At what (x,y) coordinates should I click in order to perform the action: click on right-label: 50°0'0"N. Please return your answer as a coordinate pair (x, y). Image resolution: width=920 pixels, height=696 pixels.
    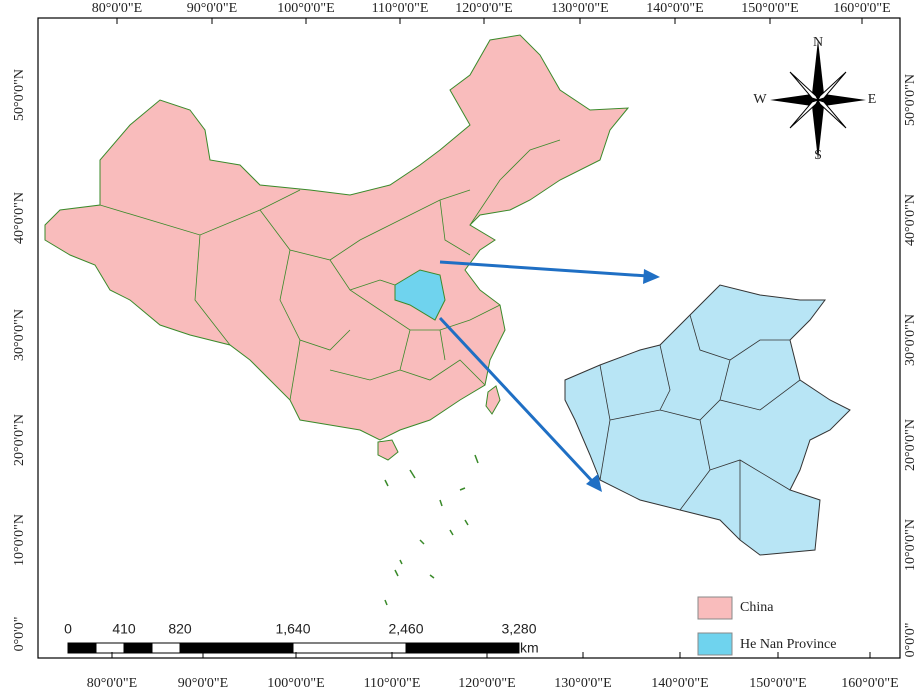
    Looking at the image, I should click on (910, 100).